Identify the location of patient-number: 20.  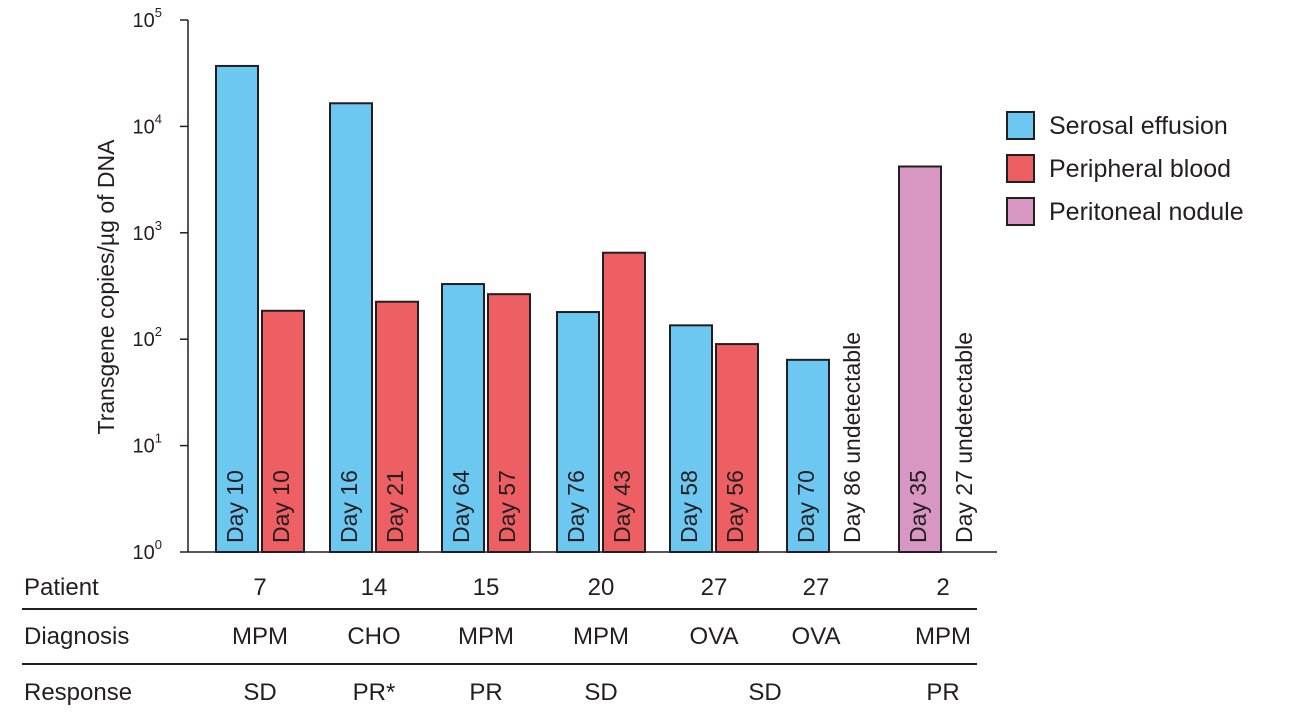
(601, 587).